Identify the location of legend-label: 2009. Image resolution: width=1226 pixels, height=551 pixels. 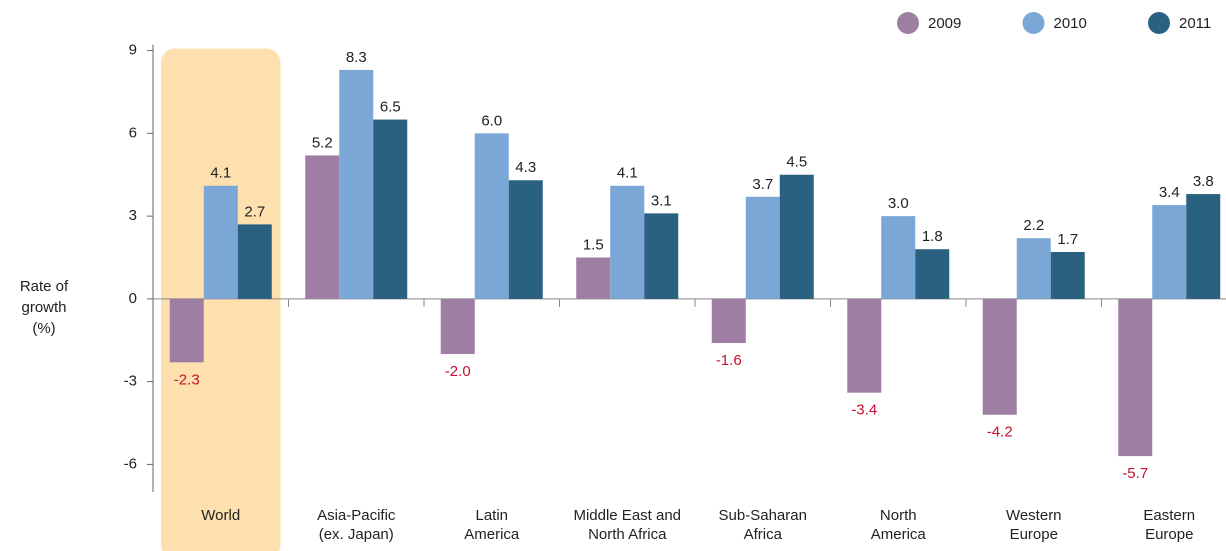
(944, 23).